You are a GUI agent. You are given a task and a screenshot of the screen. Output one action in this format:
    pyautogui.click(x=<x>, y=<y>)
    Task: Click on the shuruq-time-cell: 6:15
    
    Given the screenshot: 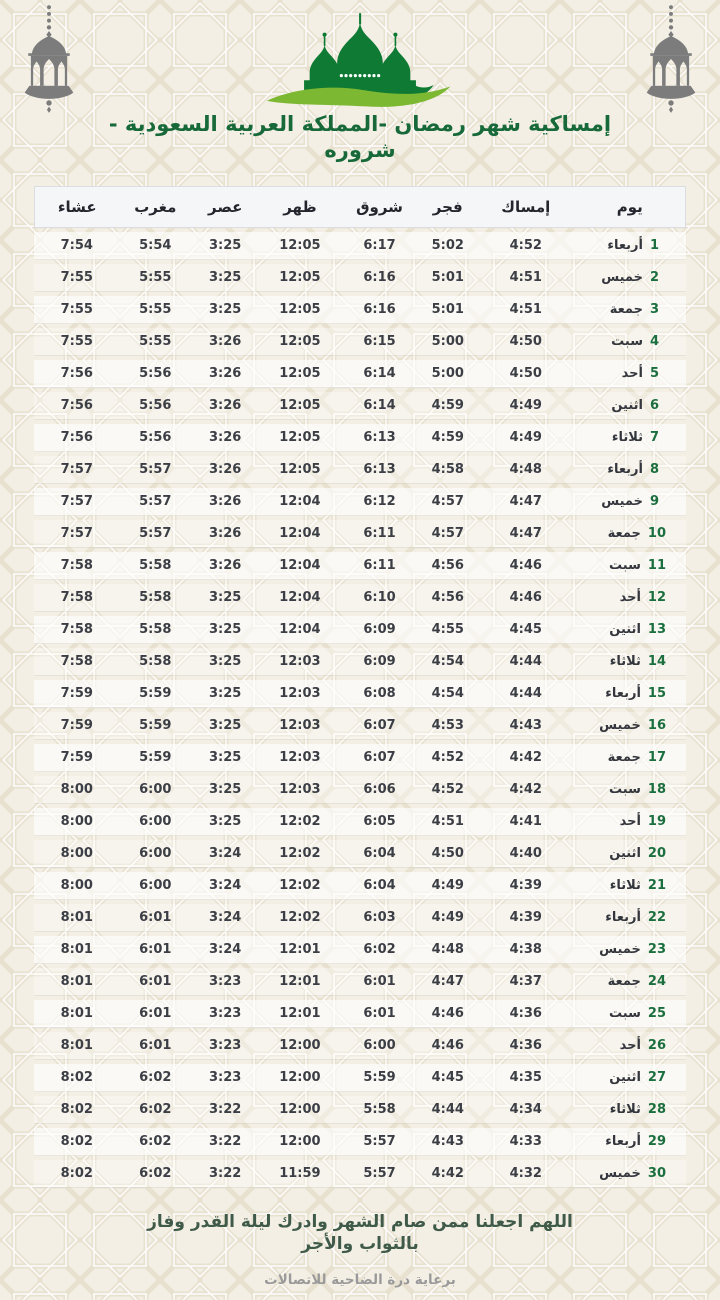 What is the action you would take?
    pyautogui.click(x=379, y=342)
    